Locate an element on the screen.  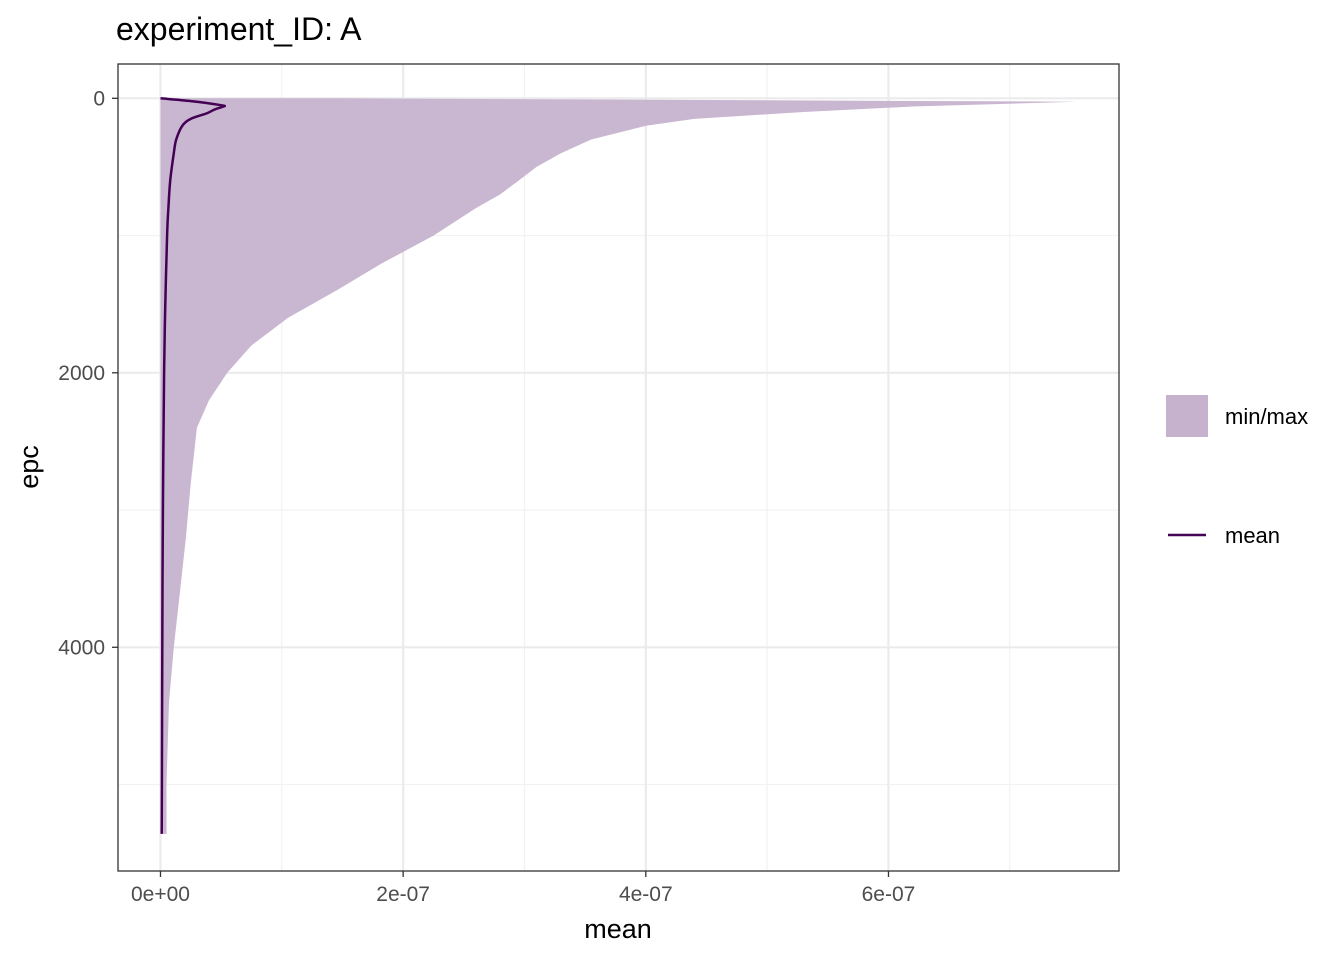
x-tick-label: 2e-07 is located at coordinates (403, 894).